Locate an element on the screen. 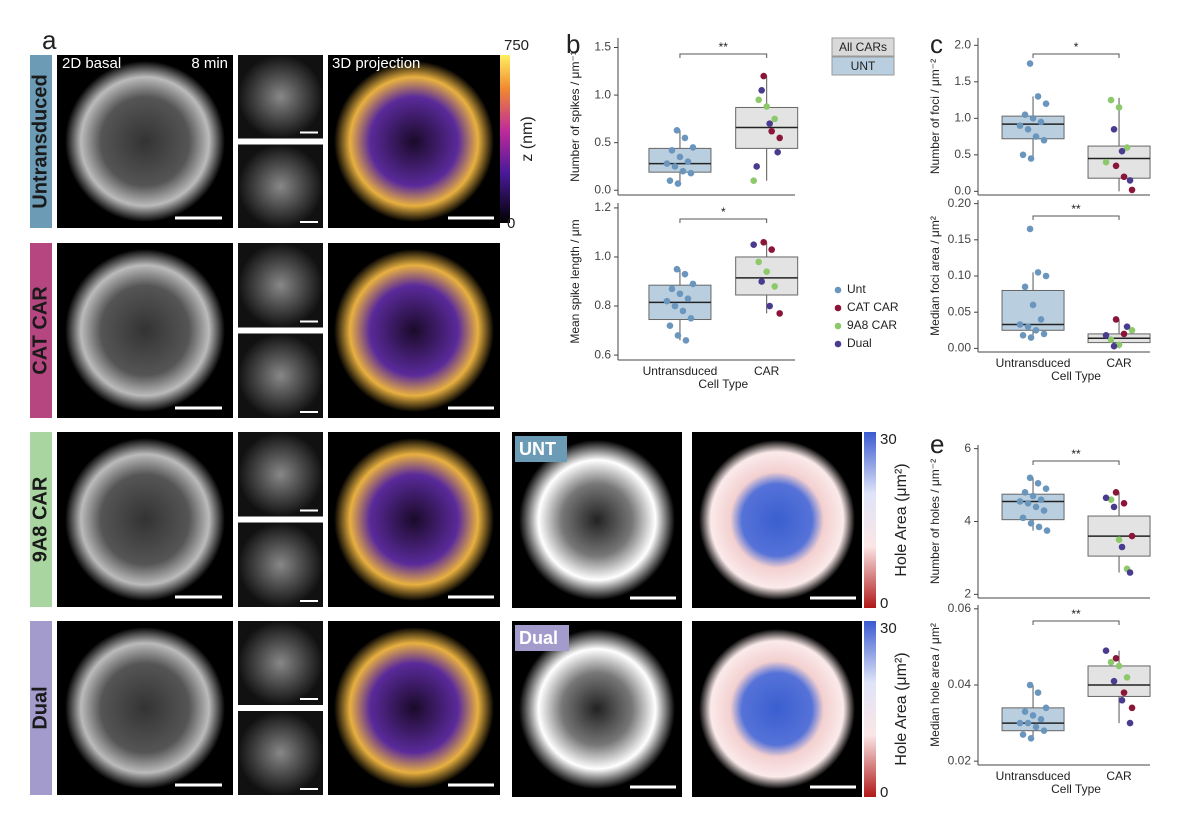 This screenshot has height=831, width=1200. y-tick-label: 0.06 is located at coordinates (960, 608).